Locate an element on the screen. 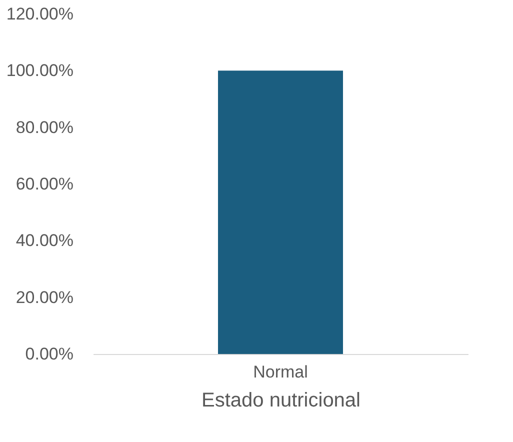 This screenshot has height=442, width=513. y-tick-label: 100.00% is located at coordinates (40, 70).